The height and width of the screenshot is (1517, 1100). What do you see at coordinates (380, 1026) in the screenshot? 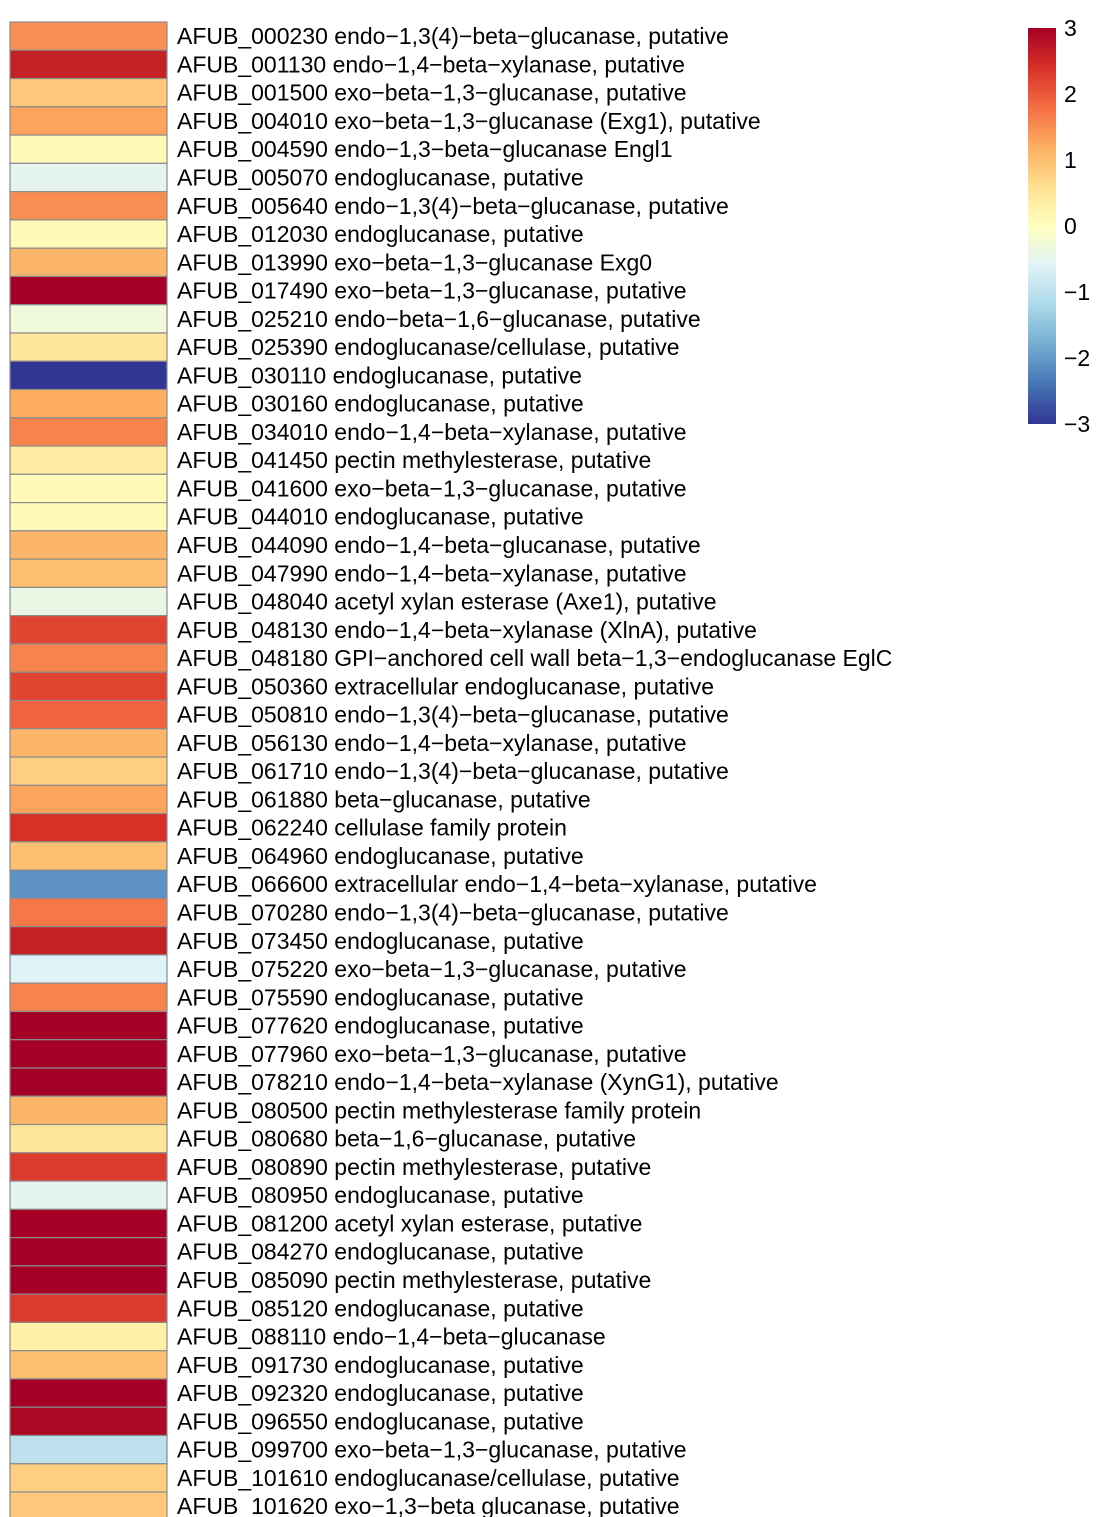
I see `row-label: AFUB_077620 endoglucanase, putative` at bounding box center [380, 1026].